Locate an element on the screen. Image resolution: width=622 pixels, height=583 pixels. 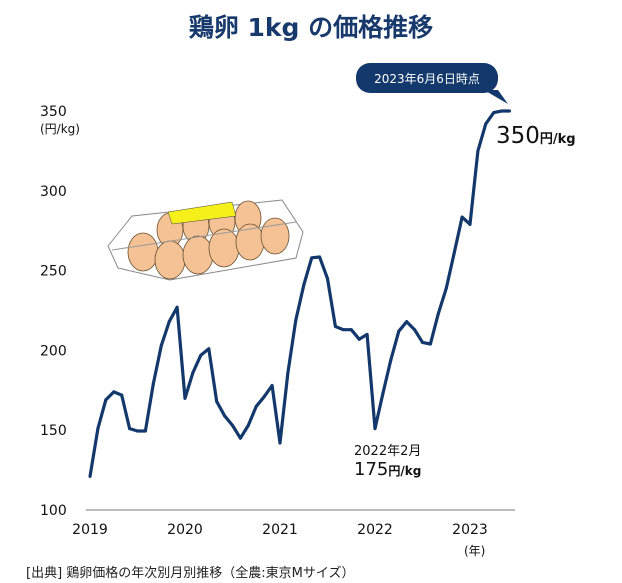
chart-title: 鶏卵 1kg の価格推移 is located at coordinates (311, 27).